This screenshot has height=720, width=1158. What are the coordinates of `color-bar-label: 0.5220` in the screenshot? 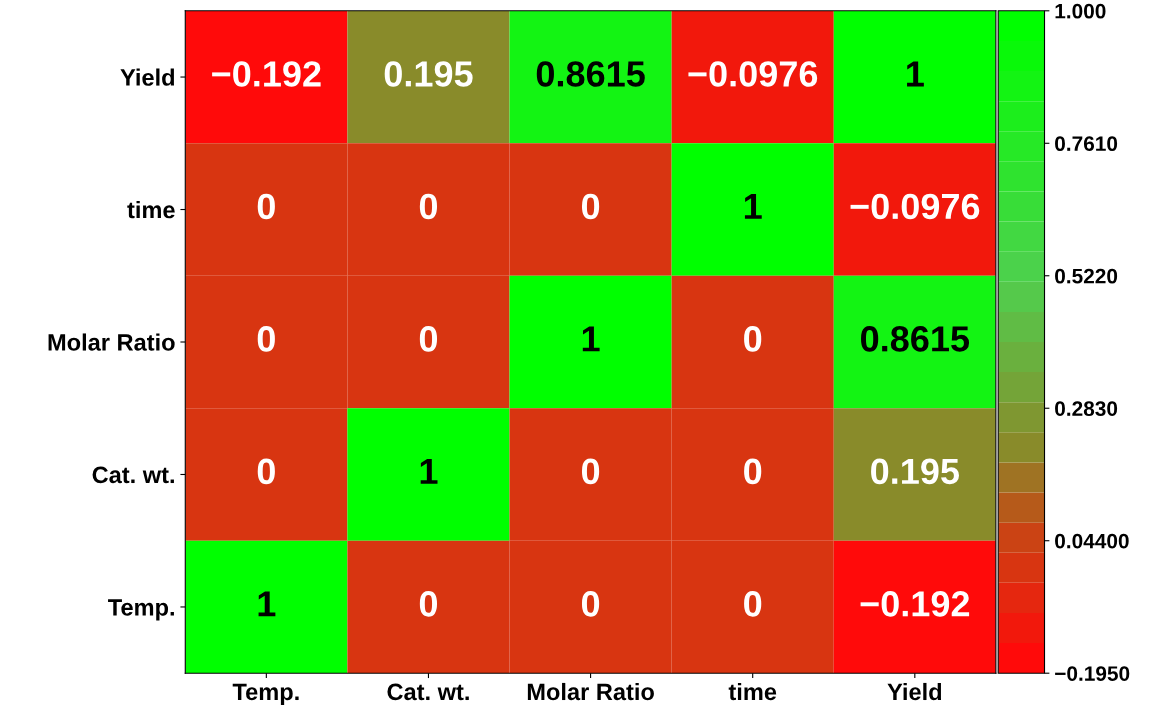 It's located at (1086, 276).